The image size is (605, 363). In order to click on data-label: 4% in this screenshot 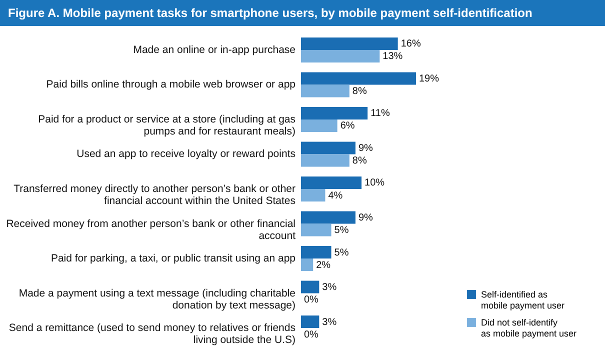, I will do `click(335, 196)`.